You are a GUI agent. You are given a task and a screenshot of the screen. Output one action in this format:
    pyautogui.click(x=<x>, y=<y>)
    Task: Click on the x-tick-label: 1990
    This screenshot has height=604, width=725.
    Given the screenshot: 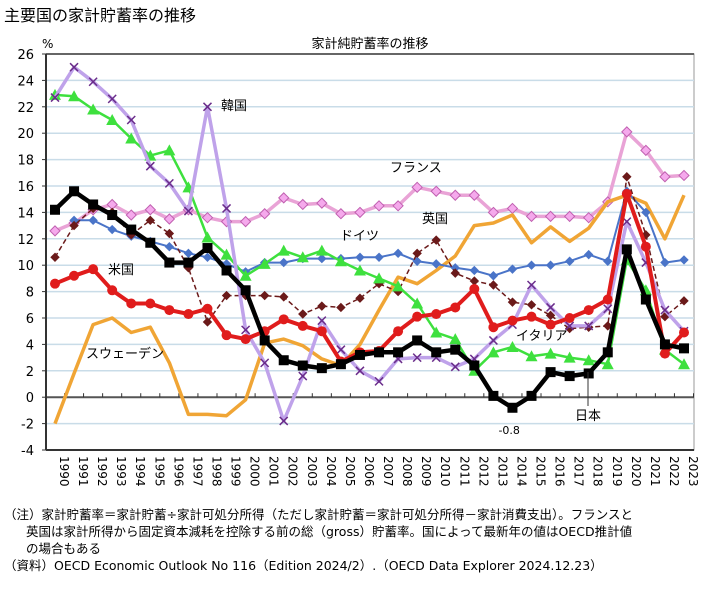 What is the action you would take?
    pyautogui.click(x=64, y=471)
    